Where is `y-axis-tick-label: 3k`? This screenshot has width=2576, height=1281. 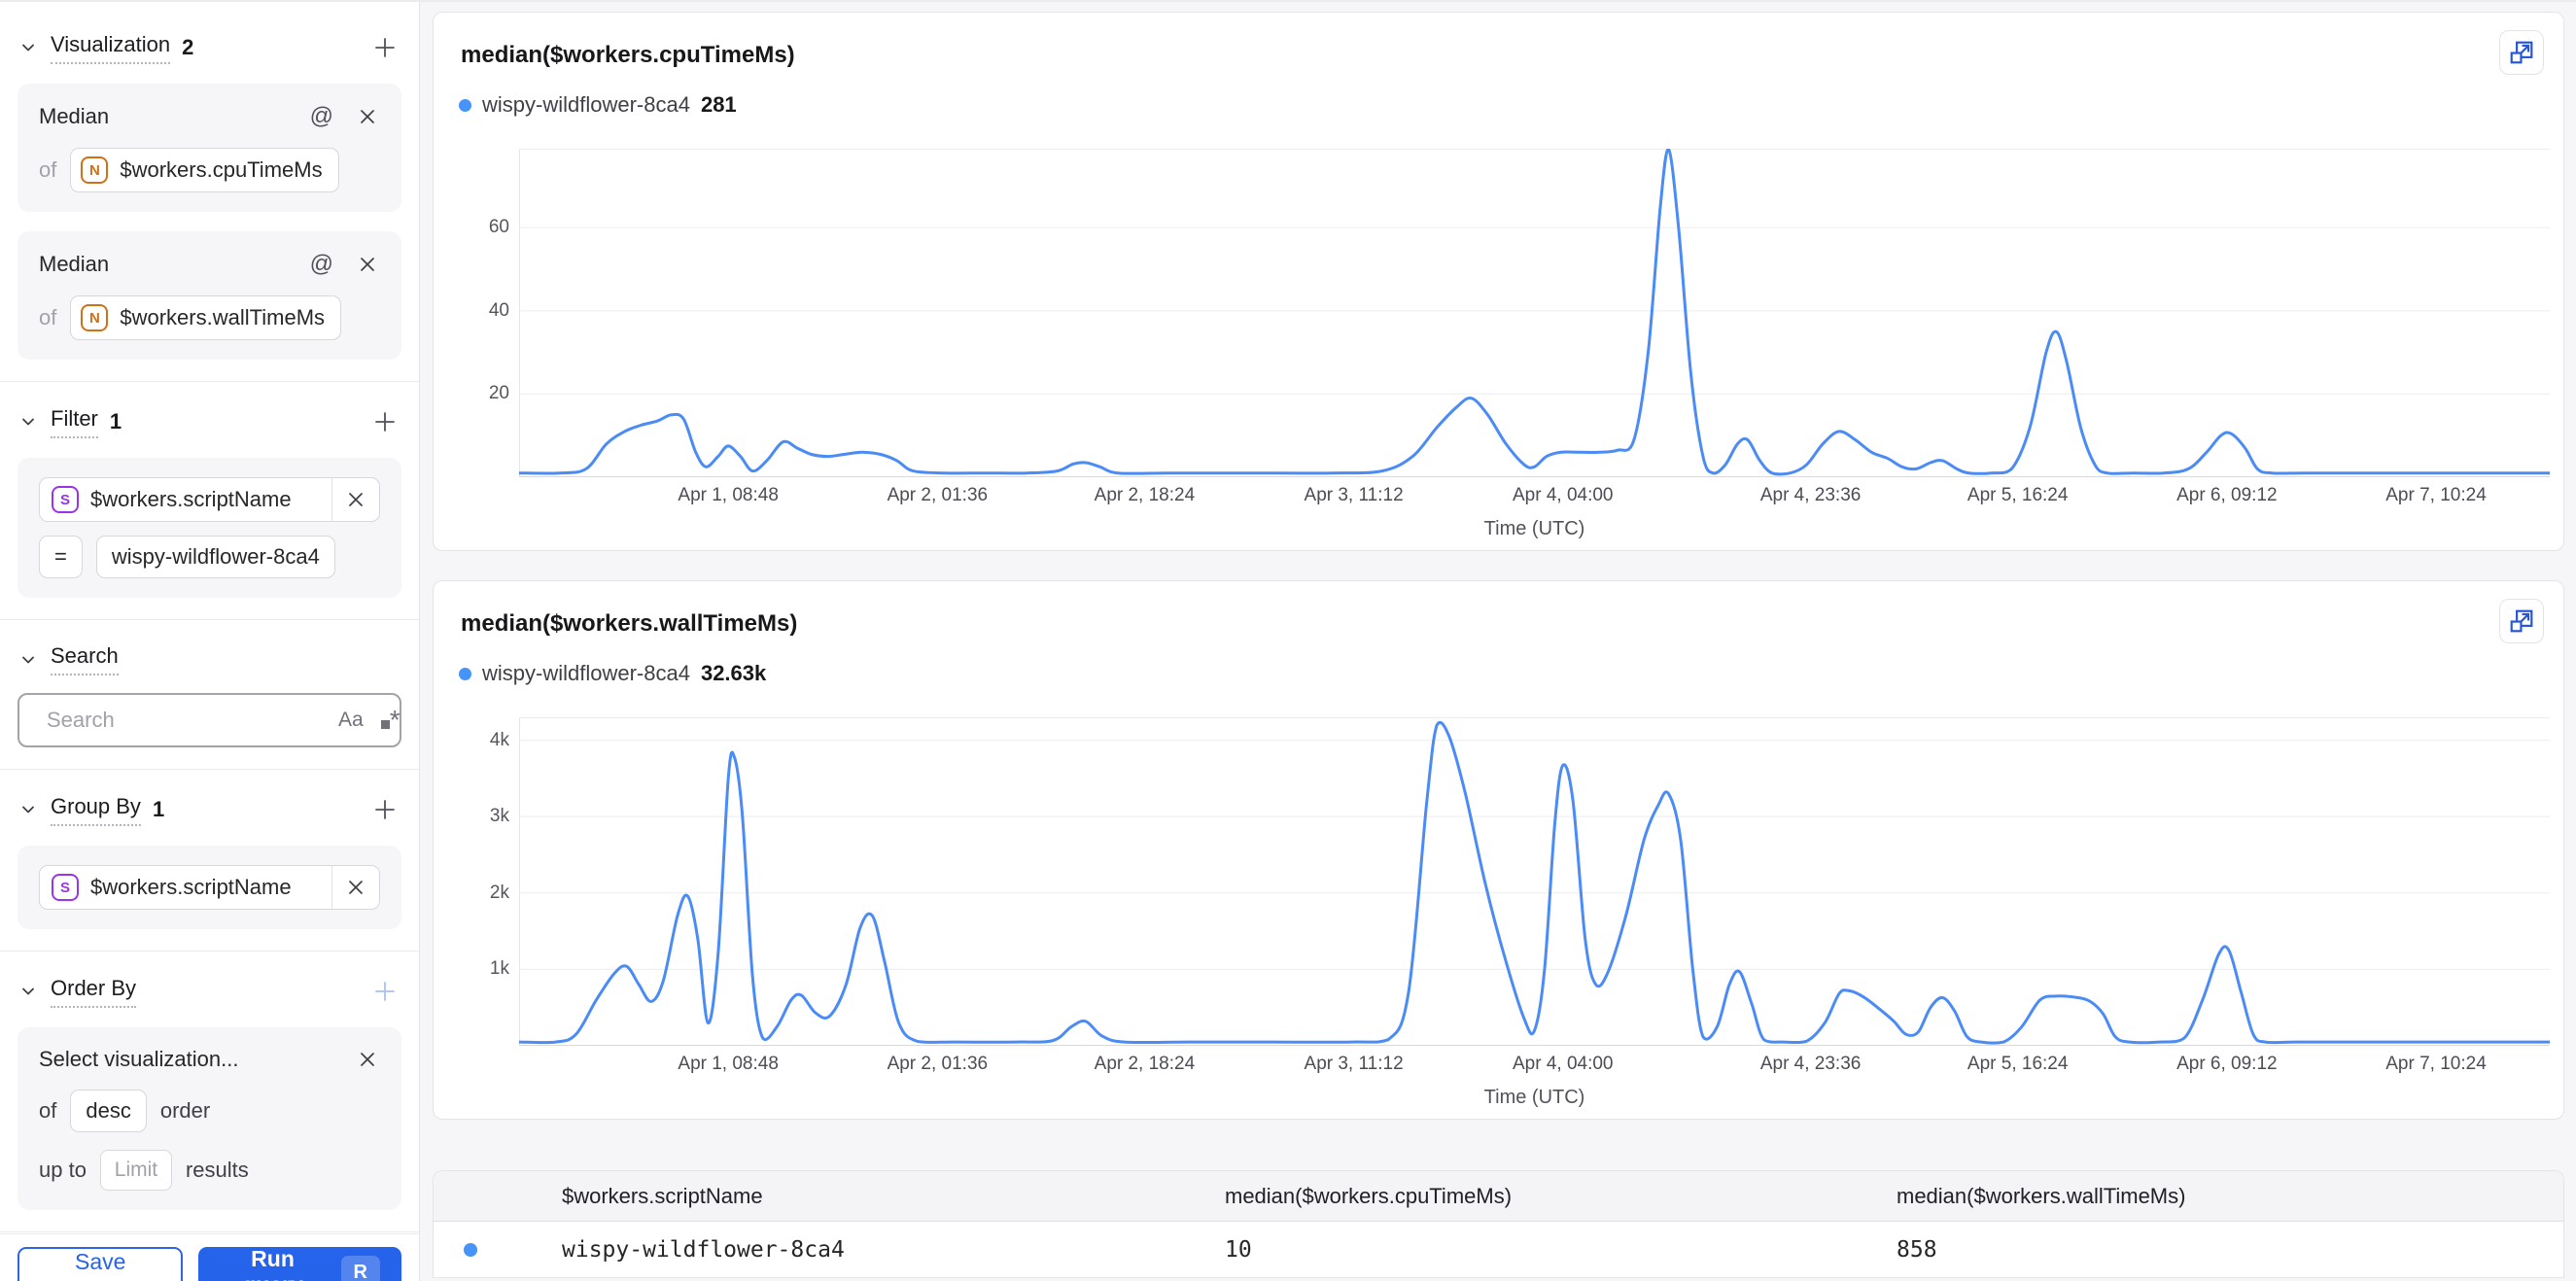
y-axis-tick-label: 3k is located at coordinates (499, 817).